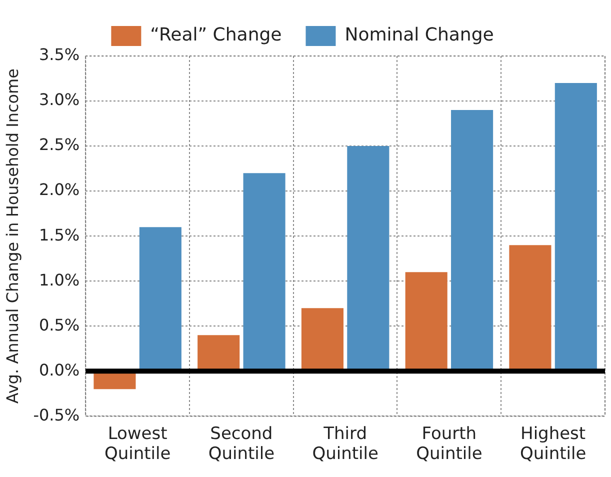  Describe the element at coordinates (56, 414) in the screenshot. I see `y-tick-label: -0.5%` at that location.